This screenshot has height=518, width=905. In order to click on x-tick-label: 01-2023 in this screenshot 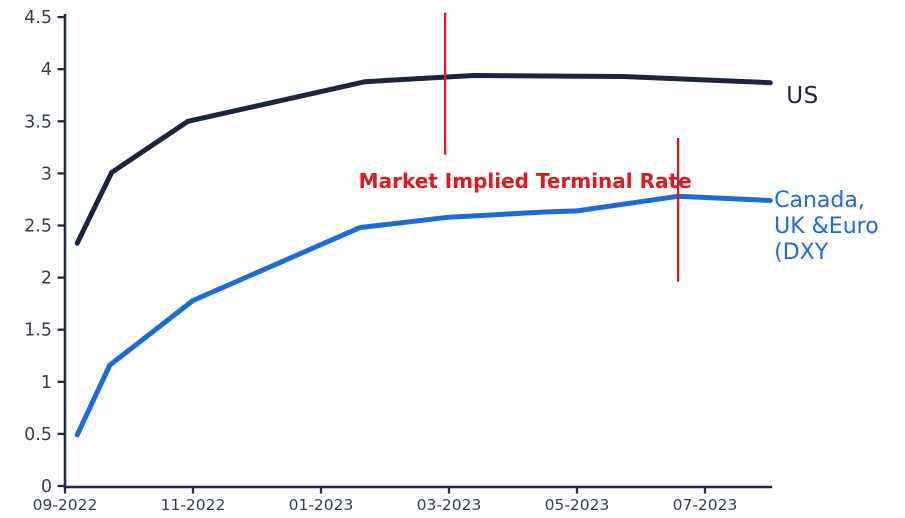, I will do `click(321, 505)`.